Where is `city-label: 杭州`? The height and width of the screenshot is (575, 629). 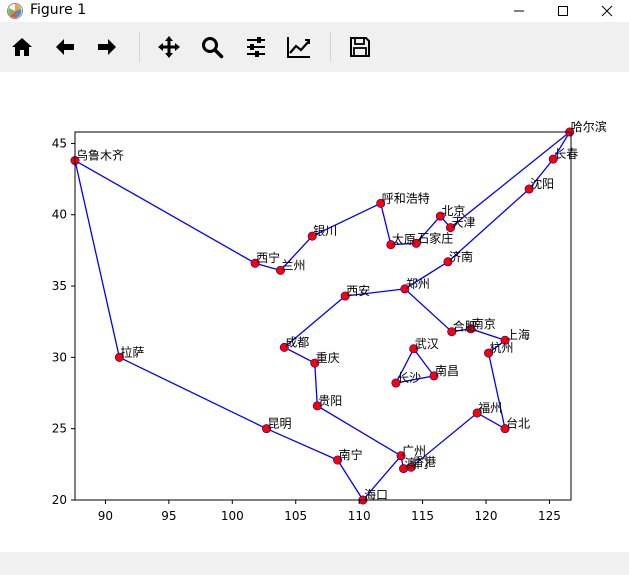
city-label: 杭州 is located at coordinates (502, 347).